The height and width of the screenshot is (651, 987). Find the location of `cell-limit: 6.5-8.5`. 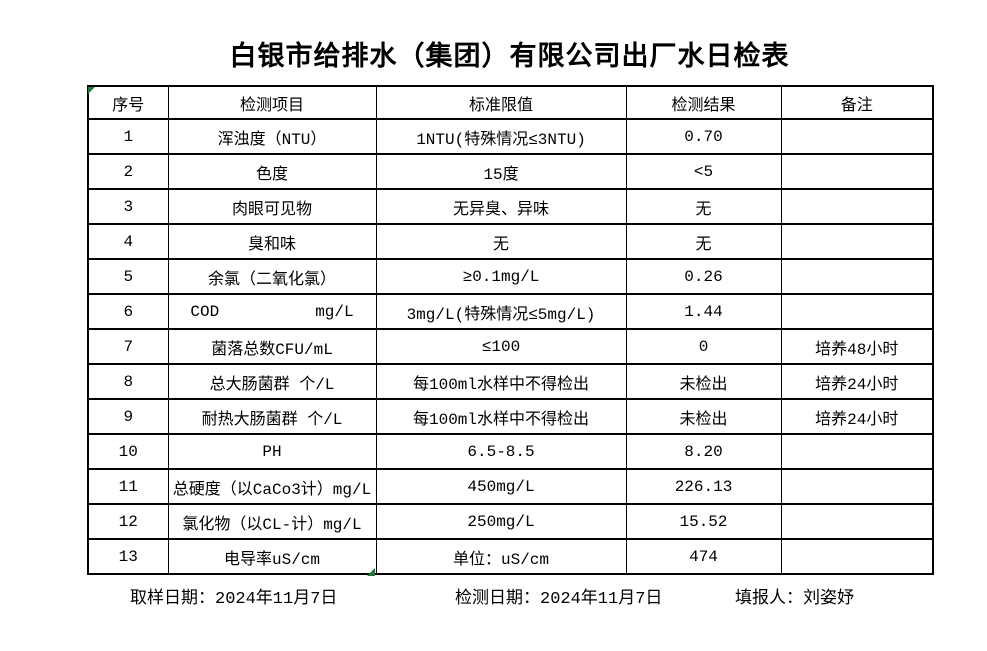

cell-limit: 6.5-8.5 is located at coordinates (501, 451).